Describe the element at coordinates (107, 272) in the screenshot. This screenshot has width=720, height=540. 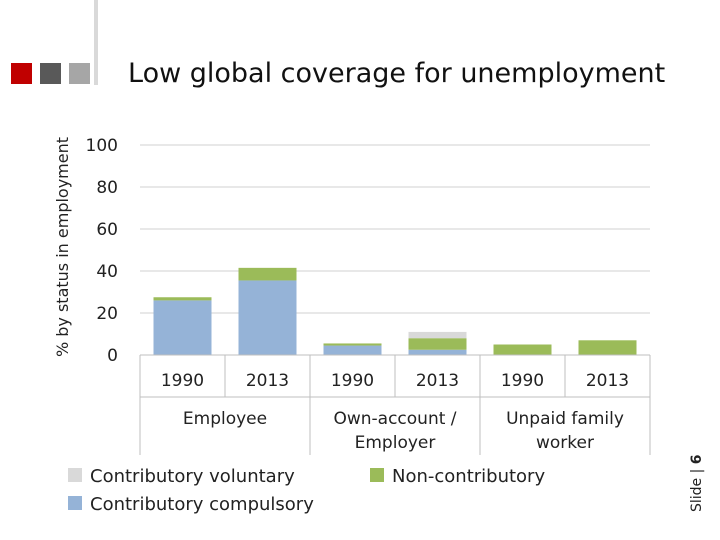
I see `y-tick-label: 40` at that location.